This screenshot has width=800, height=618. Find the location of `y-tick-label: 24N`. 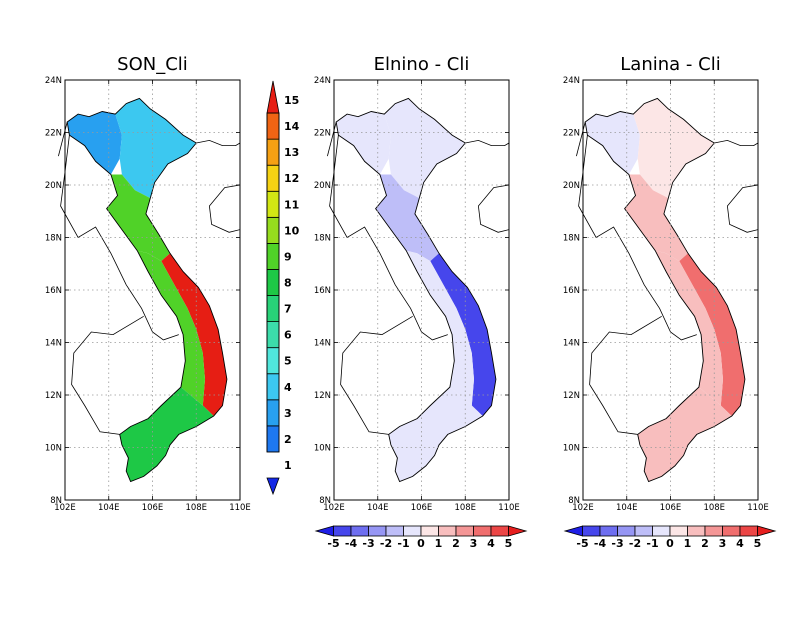

y-tick-label: 24N is located at coordinates (571, 81).